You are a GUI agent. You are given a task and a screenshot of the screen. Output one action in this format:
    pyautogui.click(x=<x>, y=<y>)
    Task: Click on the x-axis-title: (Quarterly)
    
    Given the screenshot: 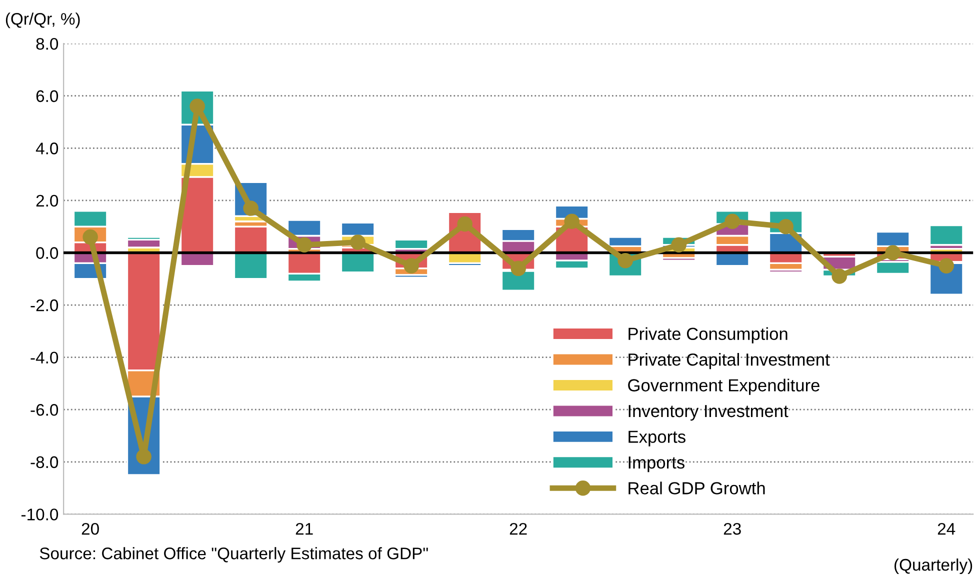 What is the action you would take?
    pyautogui.click(x=933, y=566)
    